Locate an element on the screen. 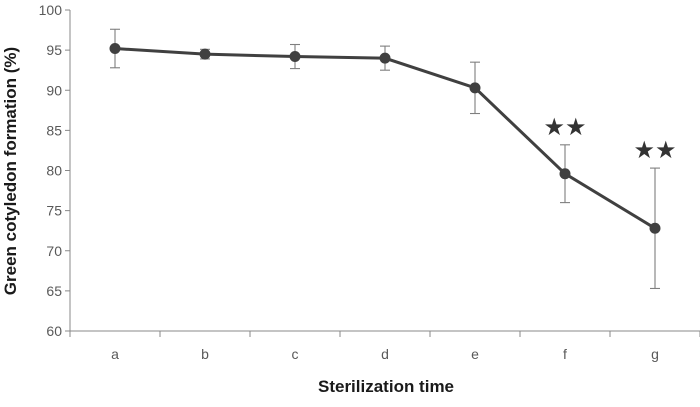 This screenshot has width=700, height=407. x-tick-label: e is located at coordinates (475, 354).